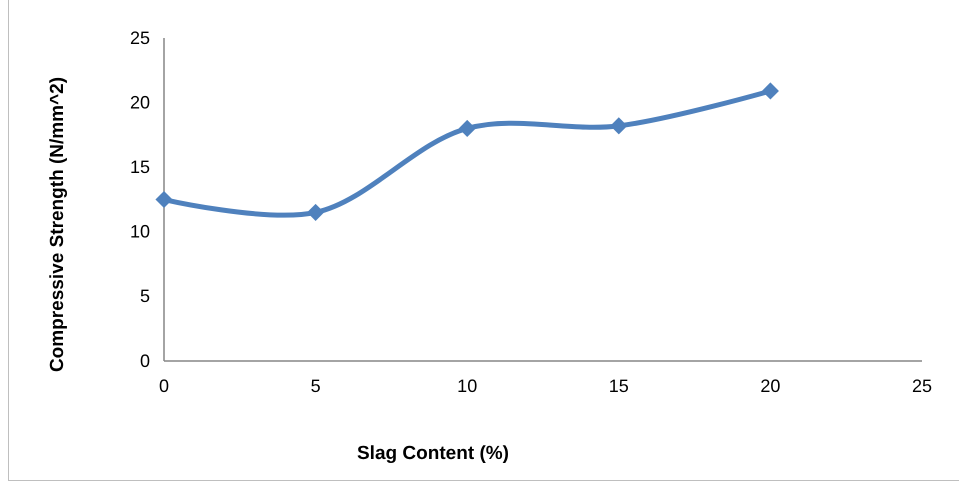 The height and width of the screenshot is (483, 959). I want to click on y-tick-label: 15, so click(140, 166).